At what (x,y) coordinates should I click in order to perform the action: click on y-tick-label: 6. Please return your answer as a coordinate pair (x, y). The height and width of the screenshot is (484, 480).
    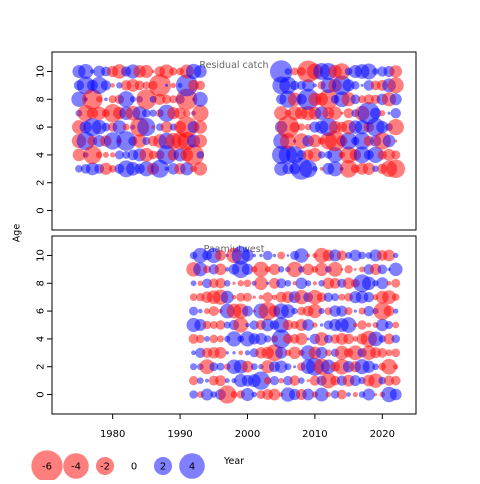
    Looking at the image, I should click on (41, 311).